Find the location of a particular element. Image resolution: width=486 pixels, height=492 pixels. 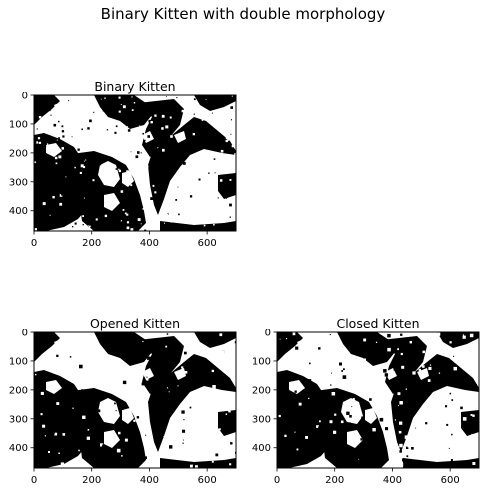

binary-kitten-image: 0 200 400 600 0 100 200 300 400 is located at coordinates (123, 170).